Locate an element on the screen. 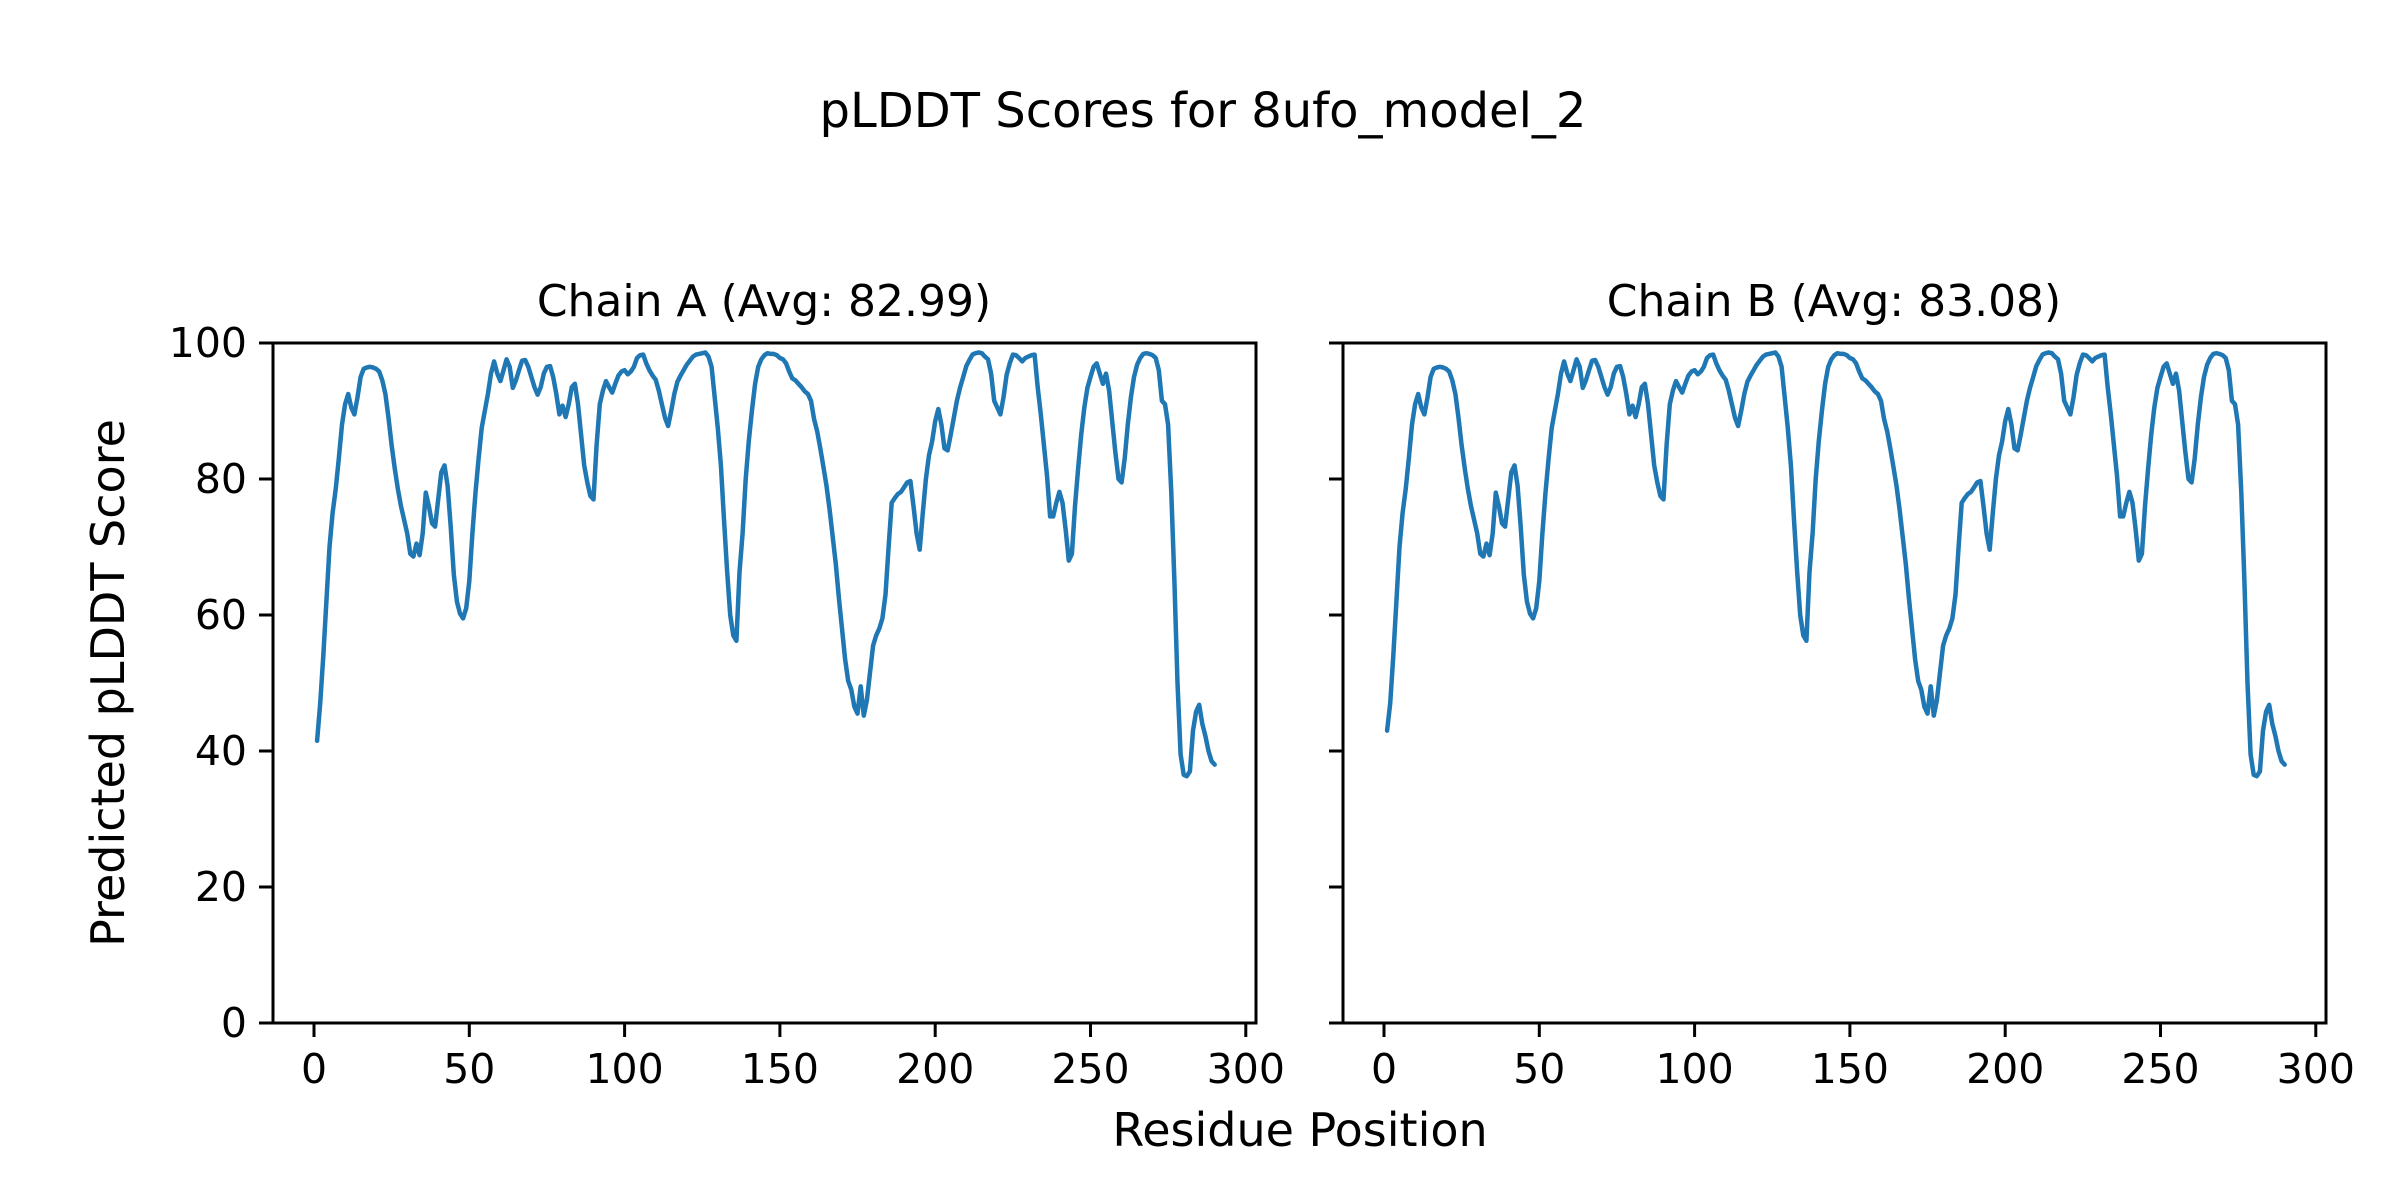  y-tick-label: 80 is located at coordinates (221, 479).